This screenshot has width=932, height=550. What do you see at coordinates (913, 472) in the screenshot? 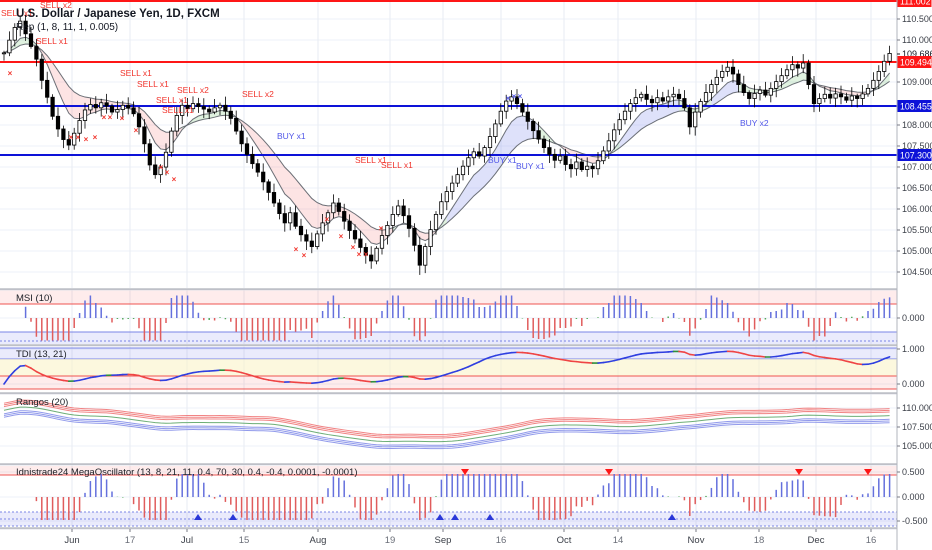
I see `label: 0.500` at bounding box center [913, 472].